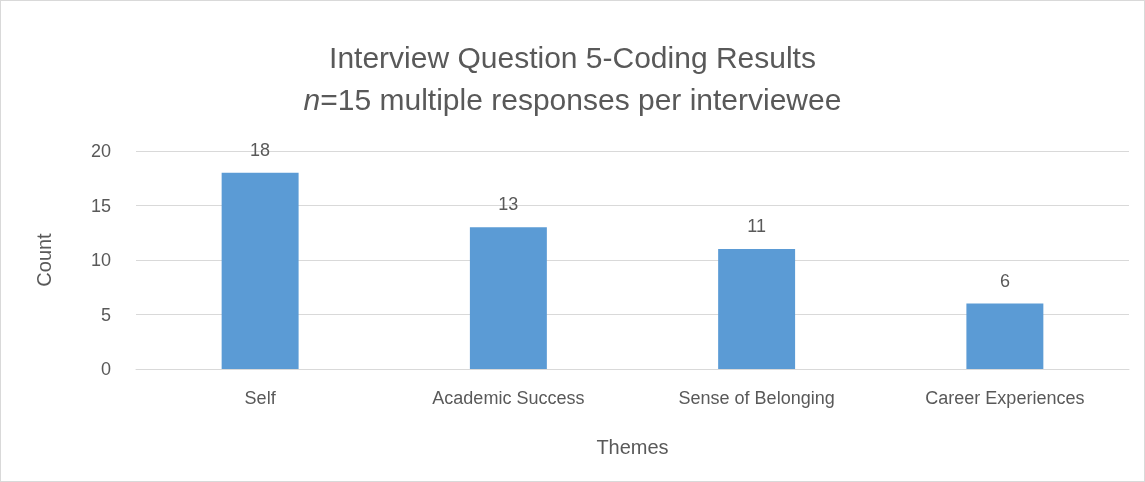  Describe the element at coordinates (756, 226) in the screenshot. I see `data-label: 11` at that location.